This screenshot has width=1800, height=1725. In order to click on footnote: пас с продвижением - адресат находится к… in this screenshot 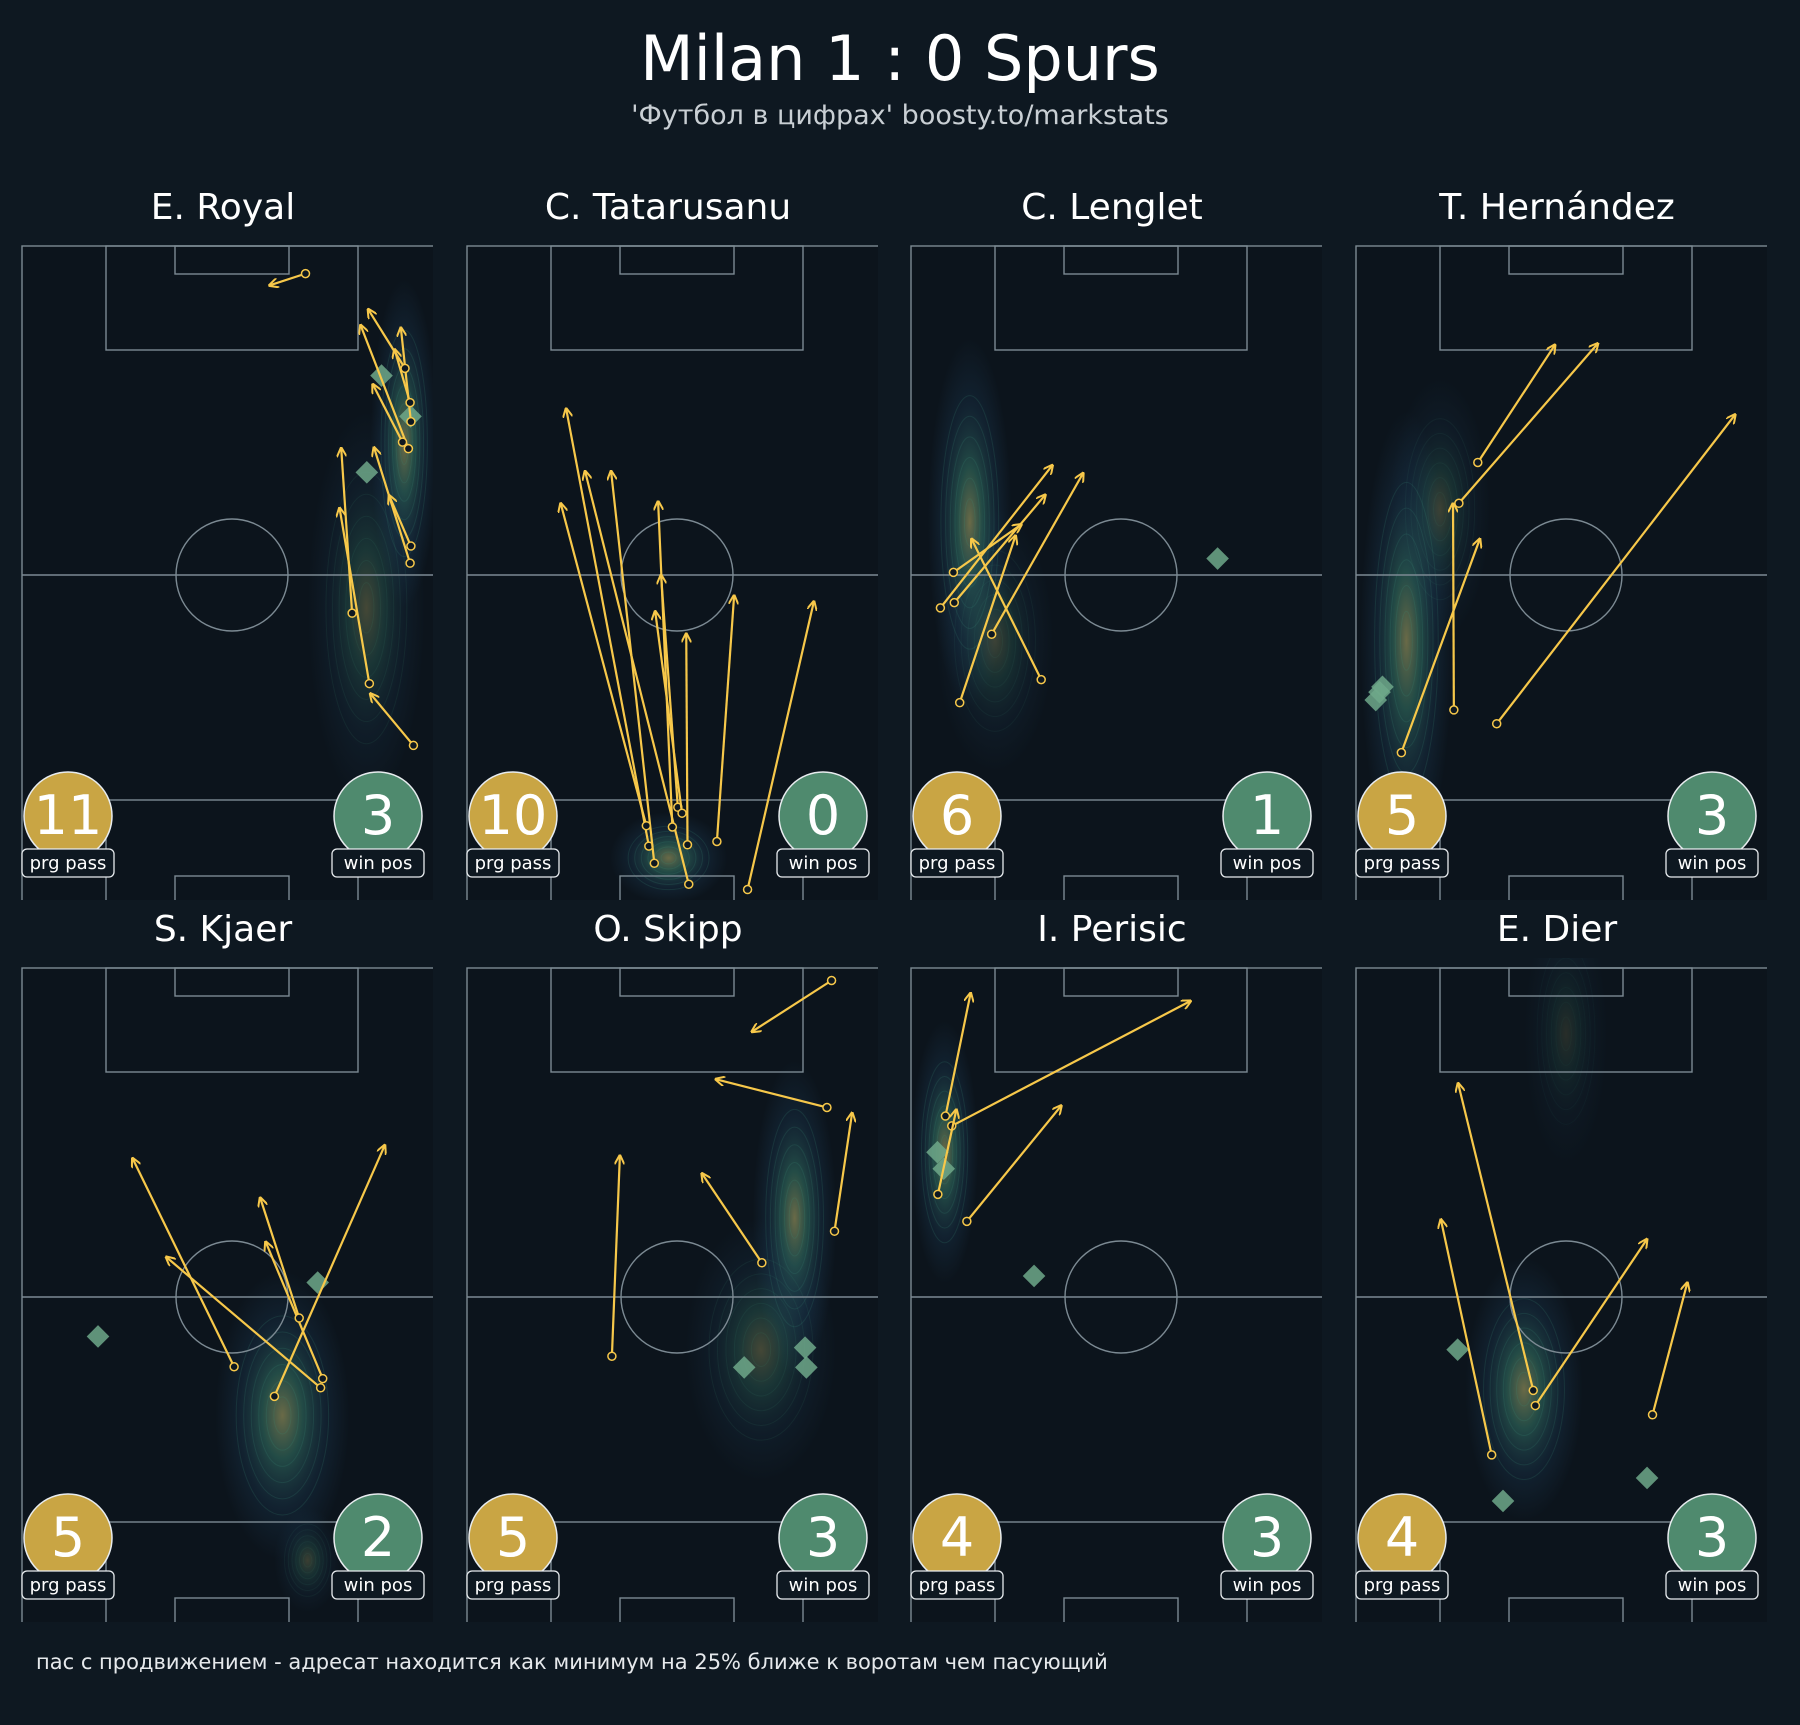, I will do `click(572, 1662)`.